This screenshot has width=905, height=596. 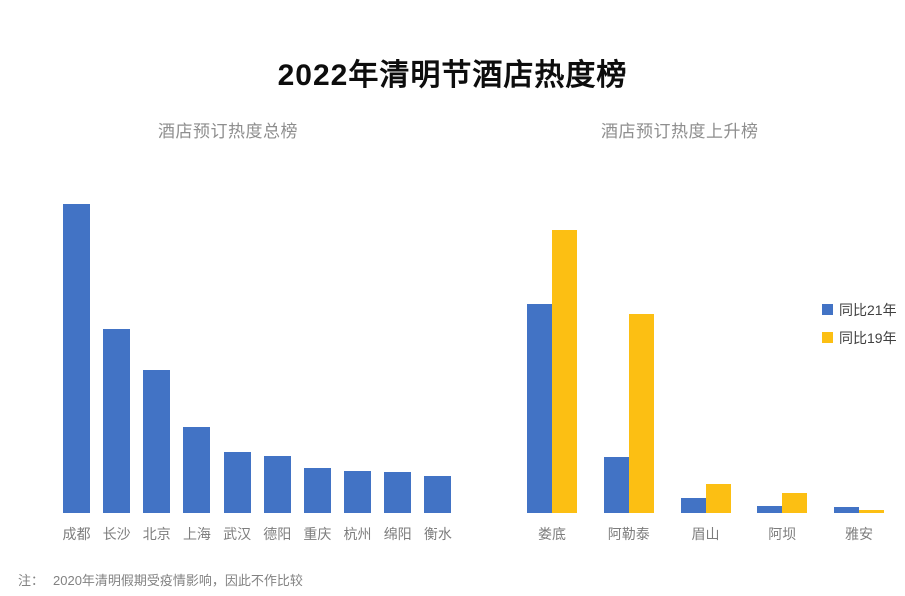 I want to click on x-axis-label: 绵阳, so click(x=397, y=534).